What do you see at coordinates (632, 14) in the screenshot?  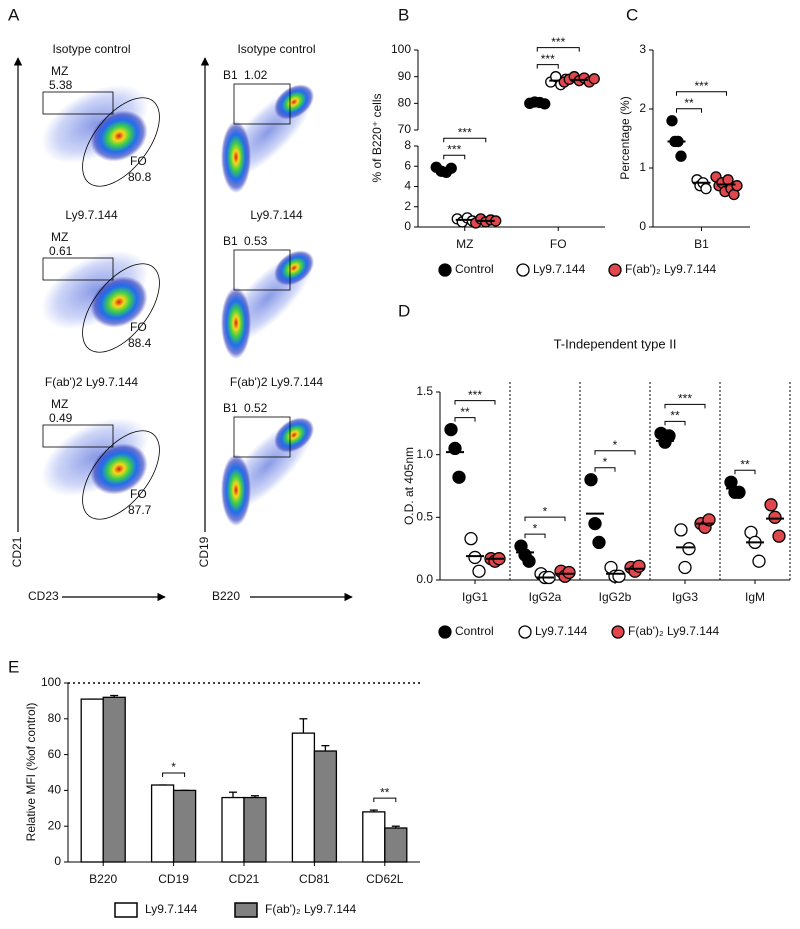 I see `panel-letter: C` at bounding box center [632, 14].